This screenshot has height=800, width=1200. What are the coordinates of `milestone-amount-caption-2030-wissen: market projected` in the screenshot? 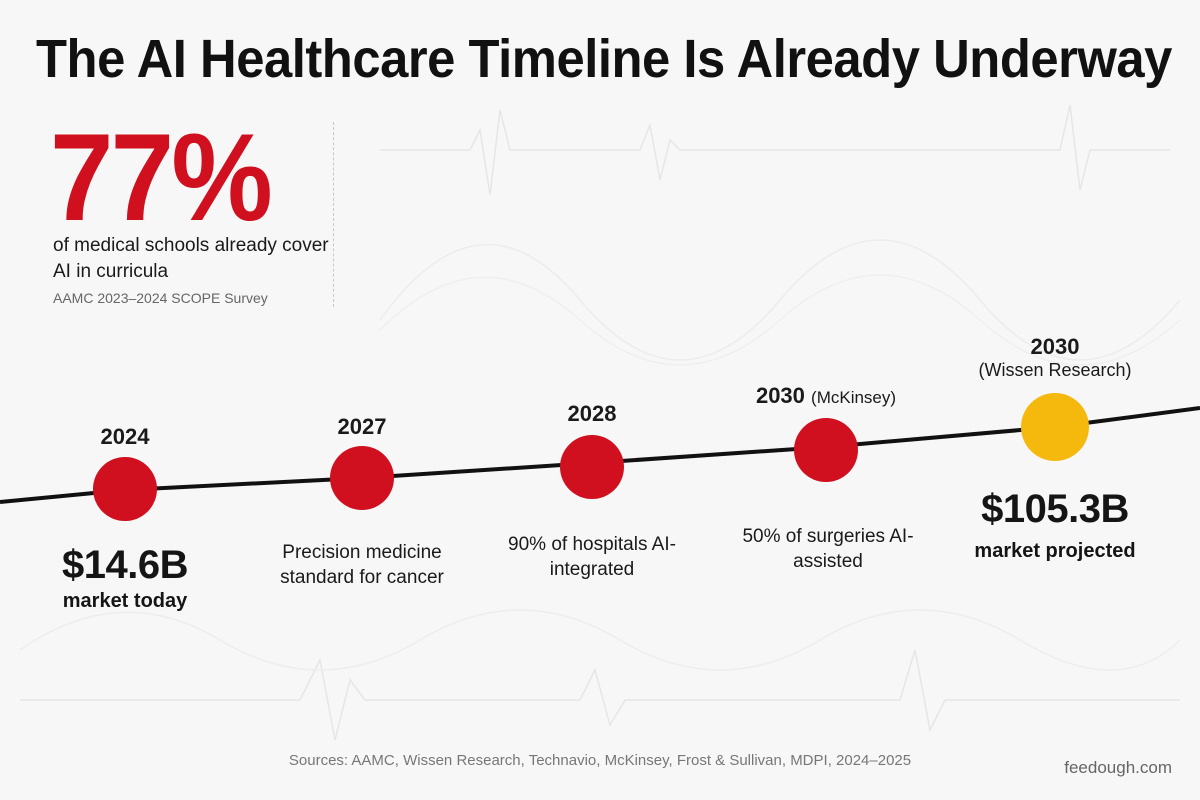 It's located at (1055, 551).